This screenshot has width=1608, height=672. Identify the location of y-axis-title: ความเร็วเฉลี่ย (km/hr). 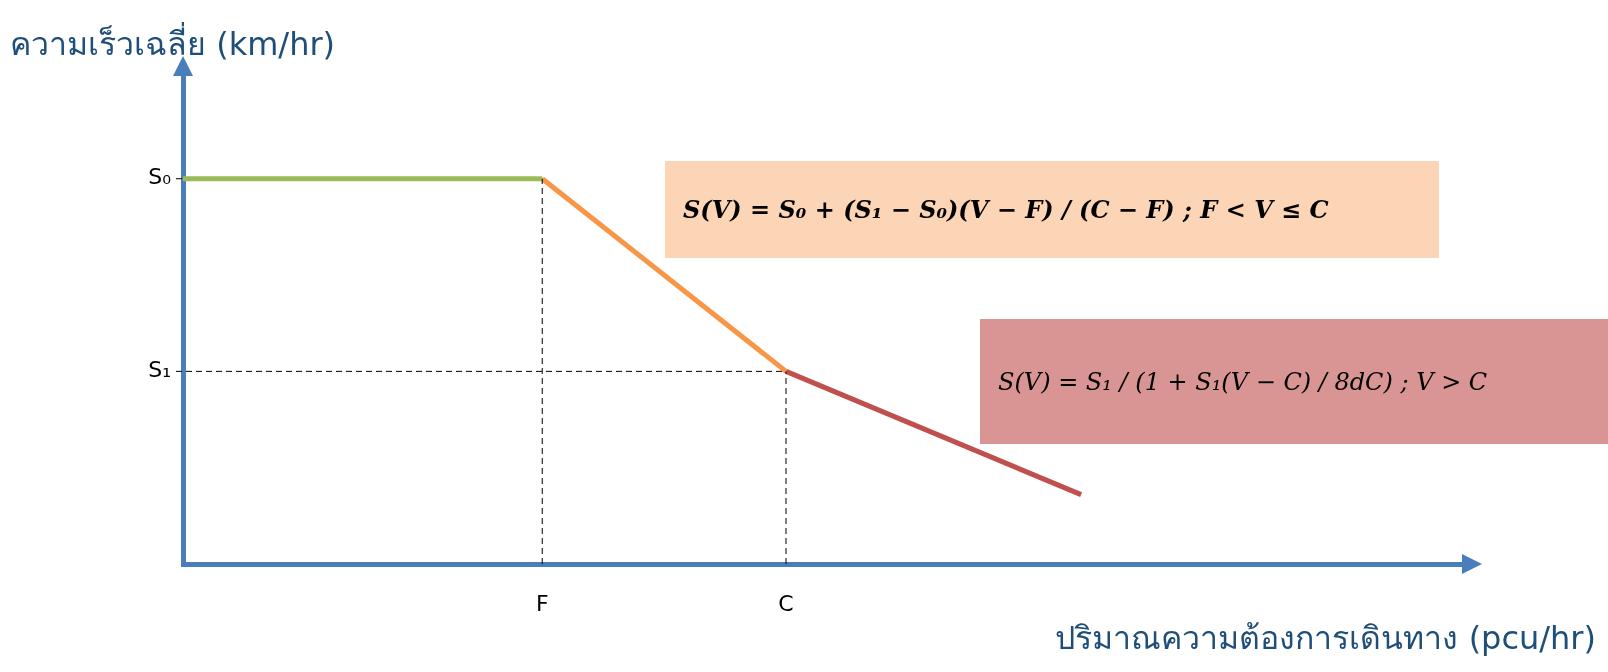
(173, 43).